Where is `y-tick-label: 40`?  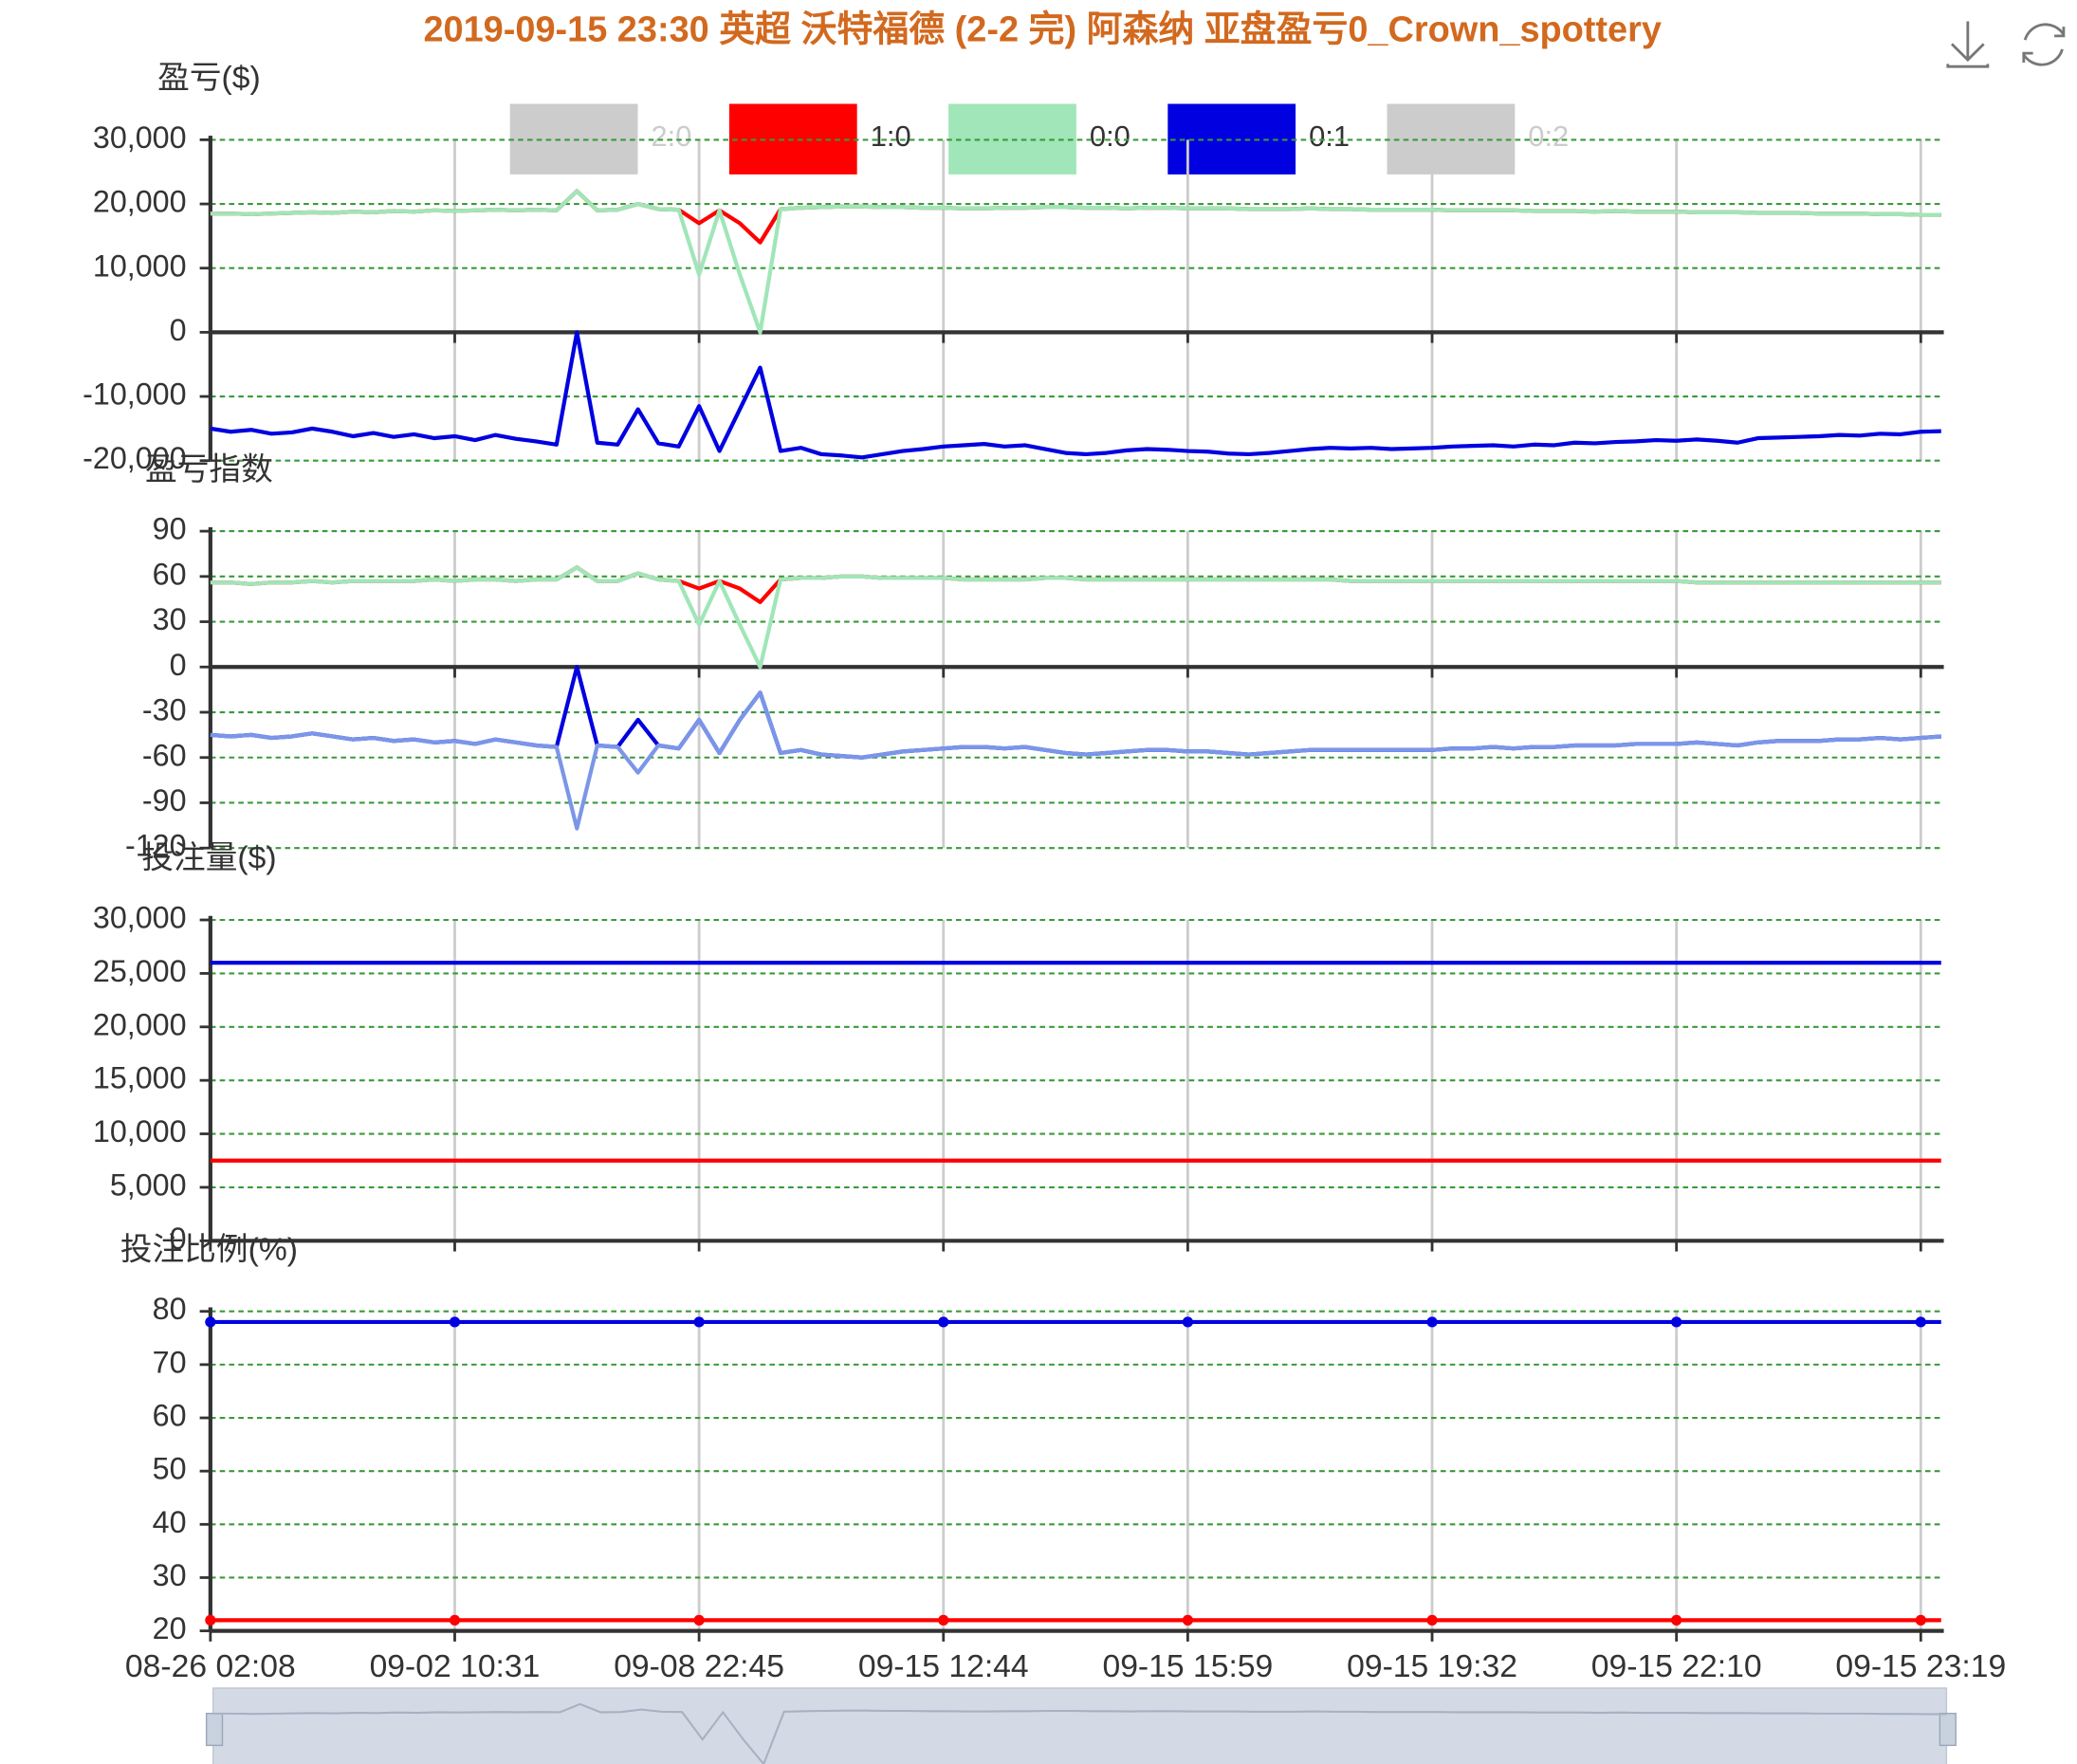
y-tick-label: 40 is located at coordinates (170, 1522).